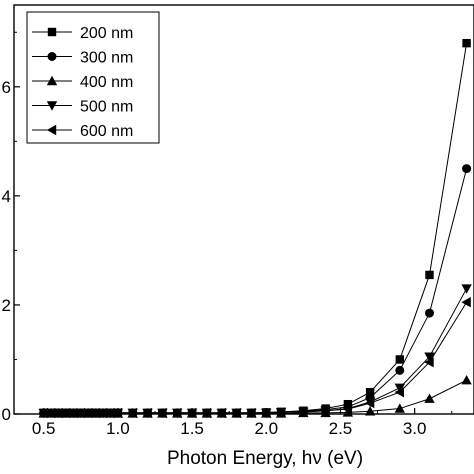 This screenshot has width=474, height=474. Describe the element at coordinates (266, 428) in the screenshot. I see `x-tick-label: 2.0` at that location.